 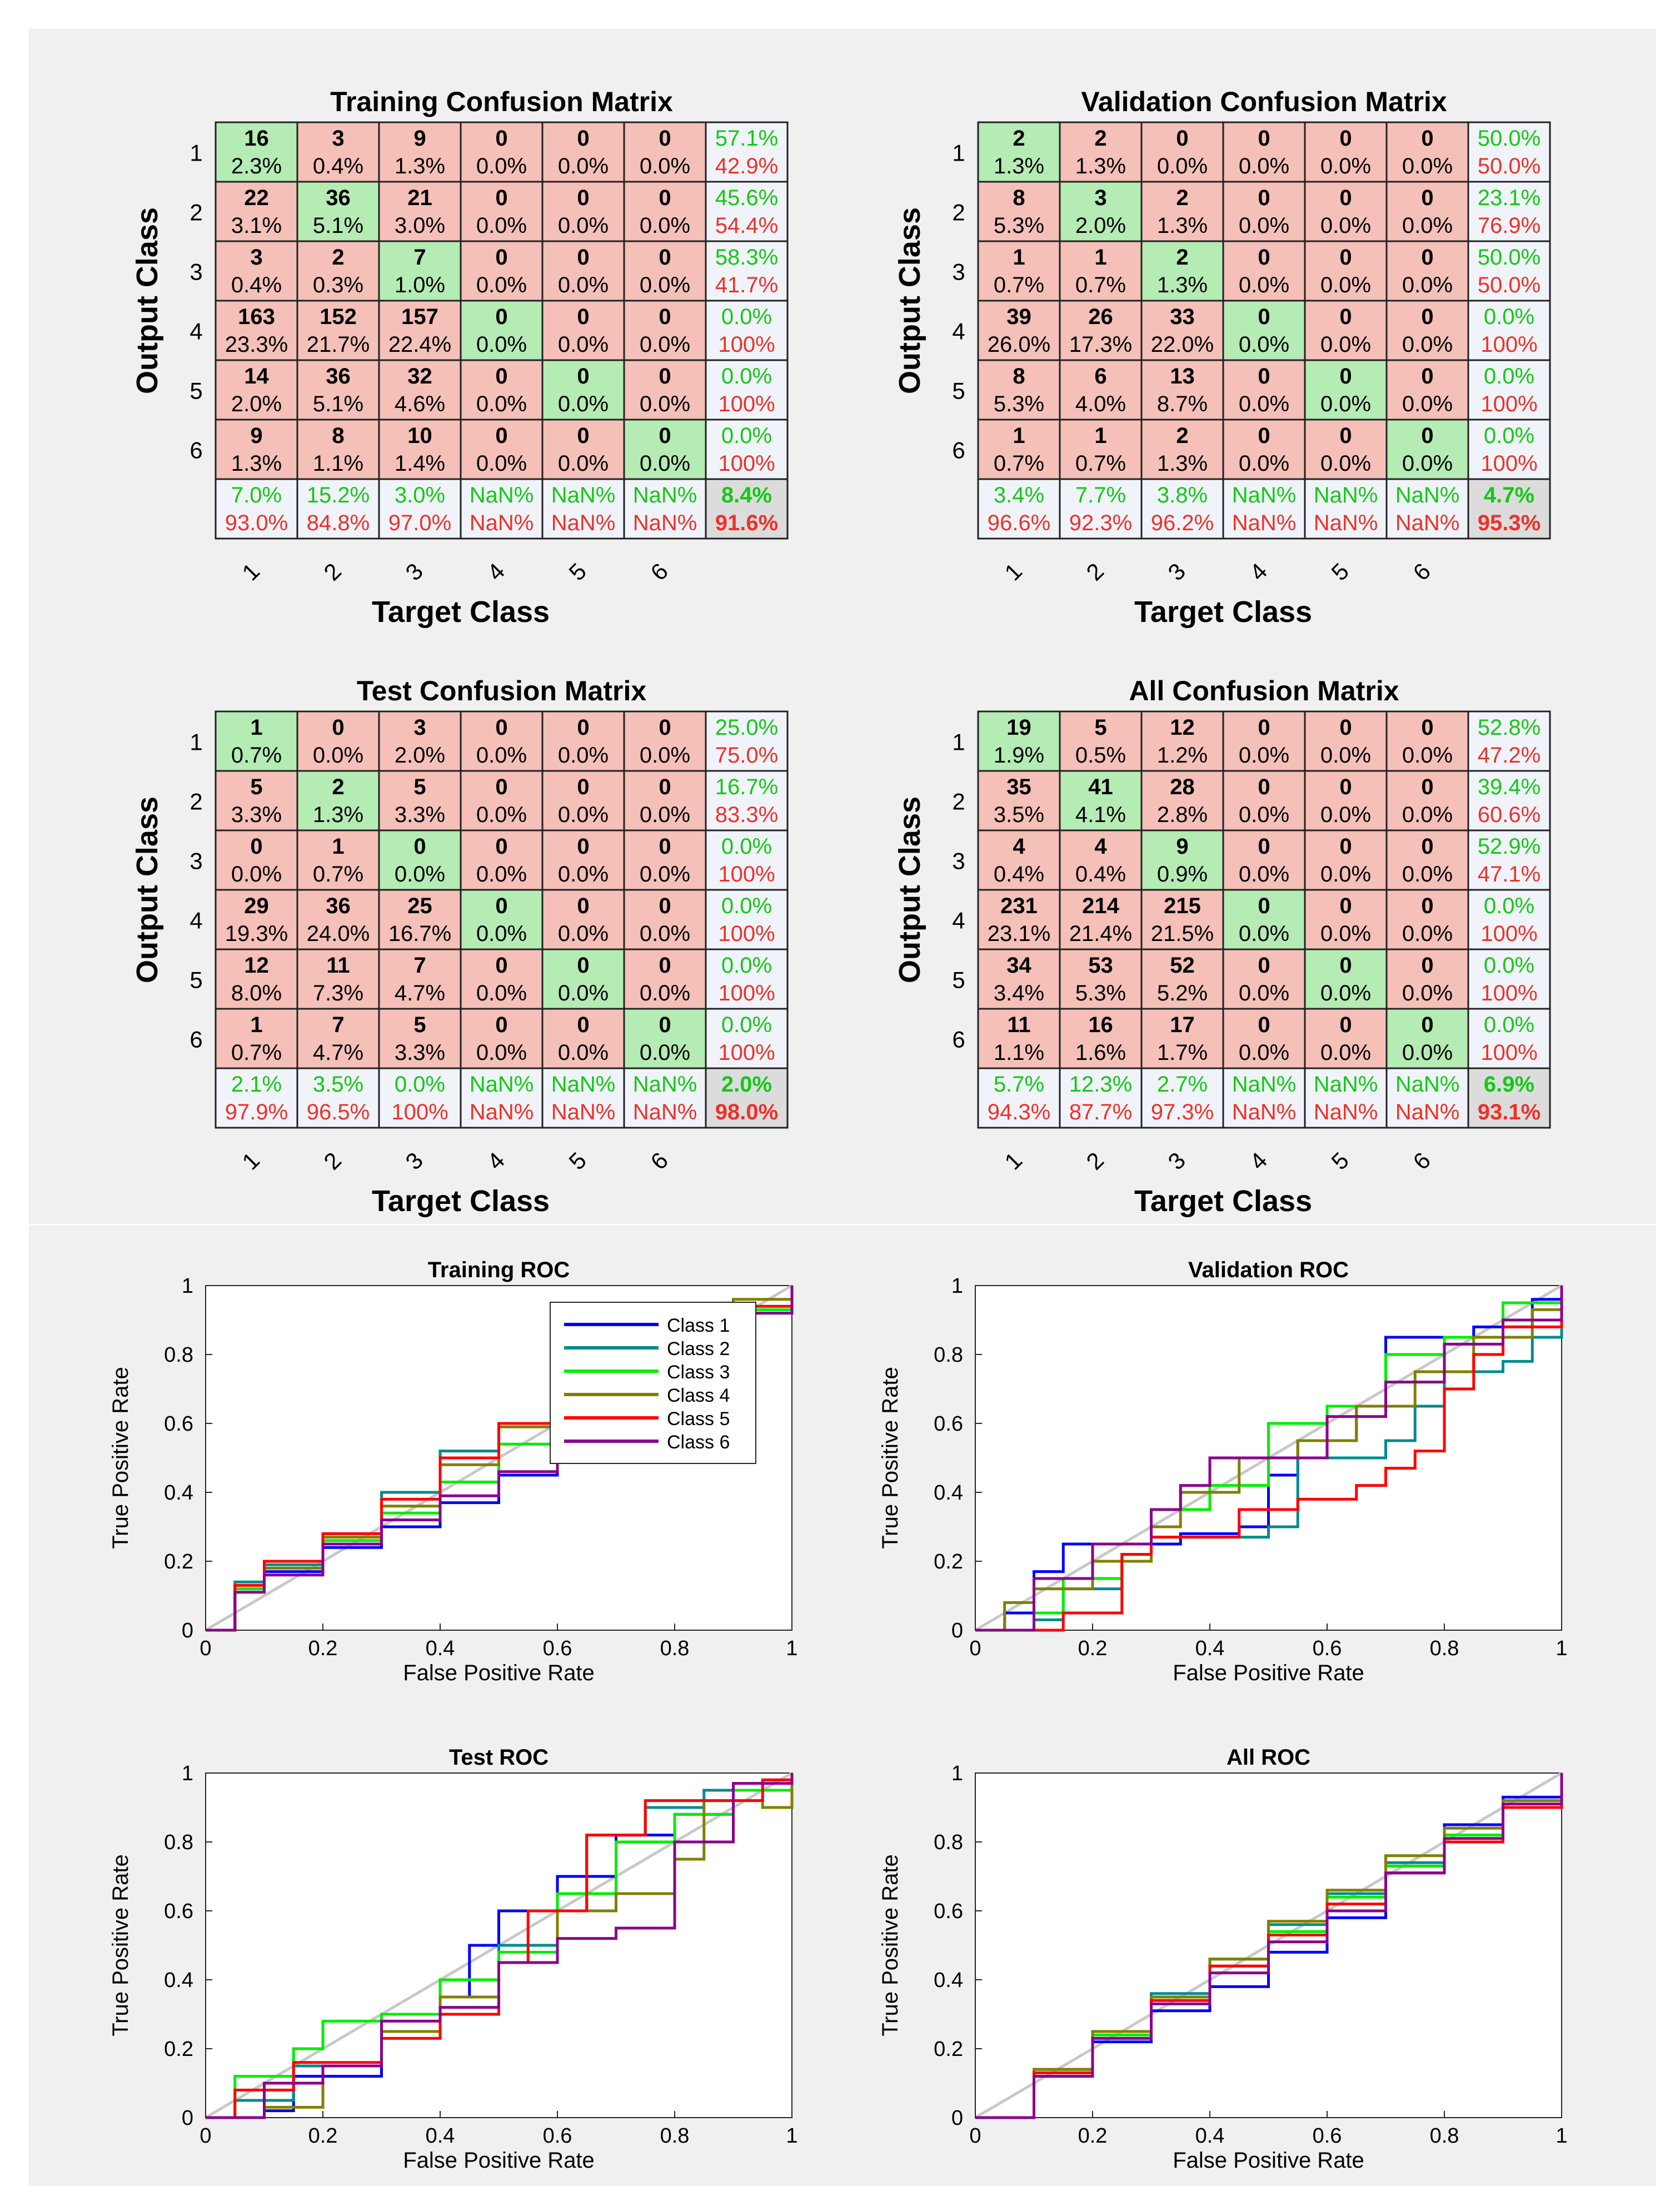 What do you see at coordinates (747, 523) in the screenshot?
I see `overall-error: 91.6%` at bounding box center [747, 523].